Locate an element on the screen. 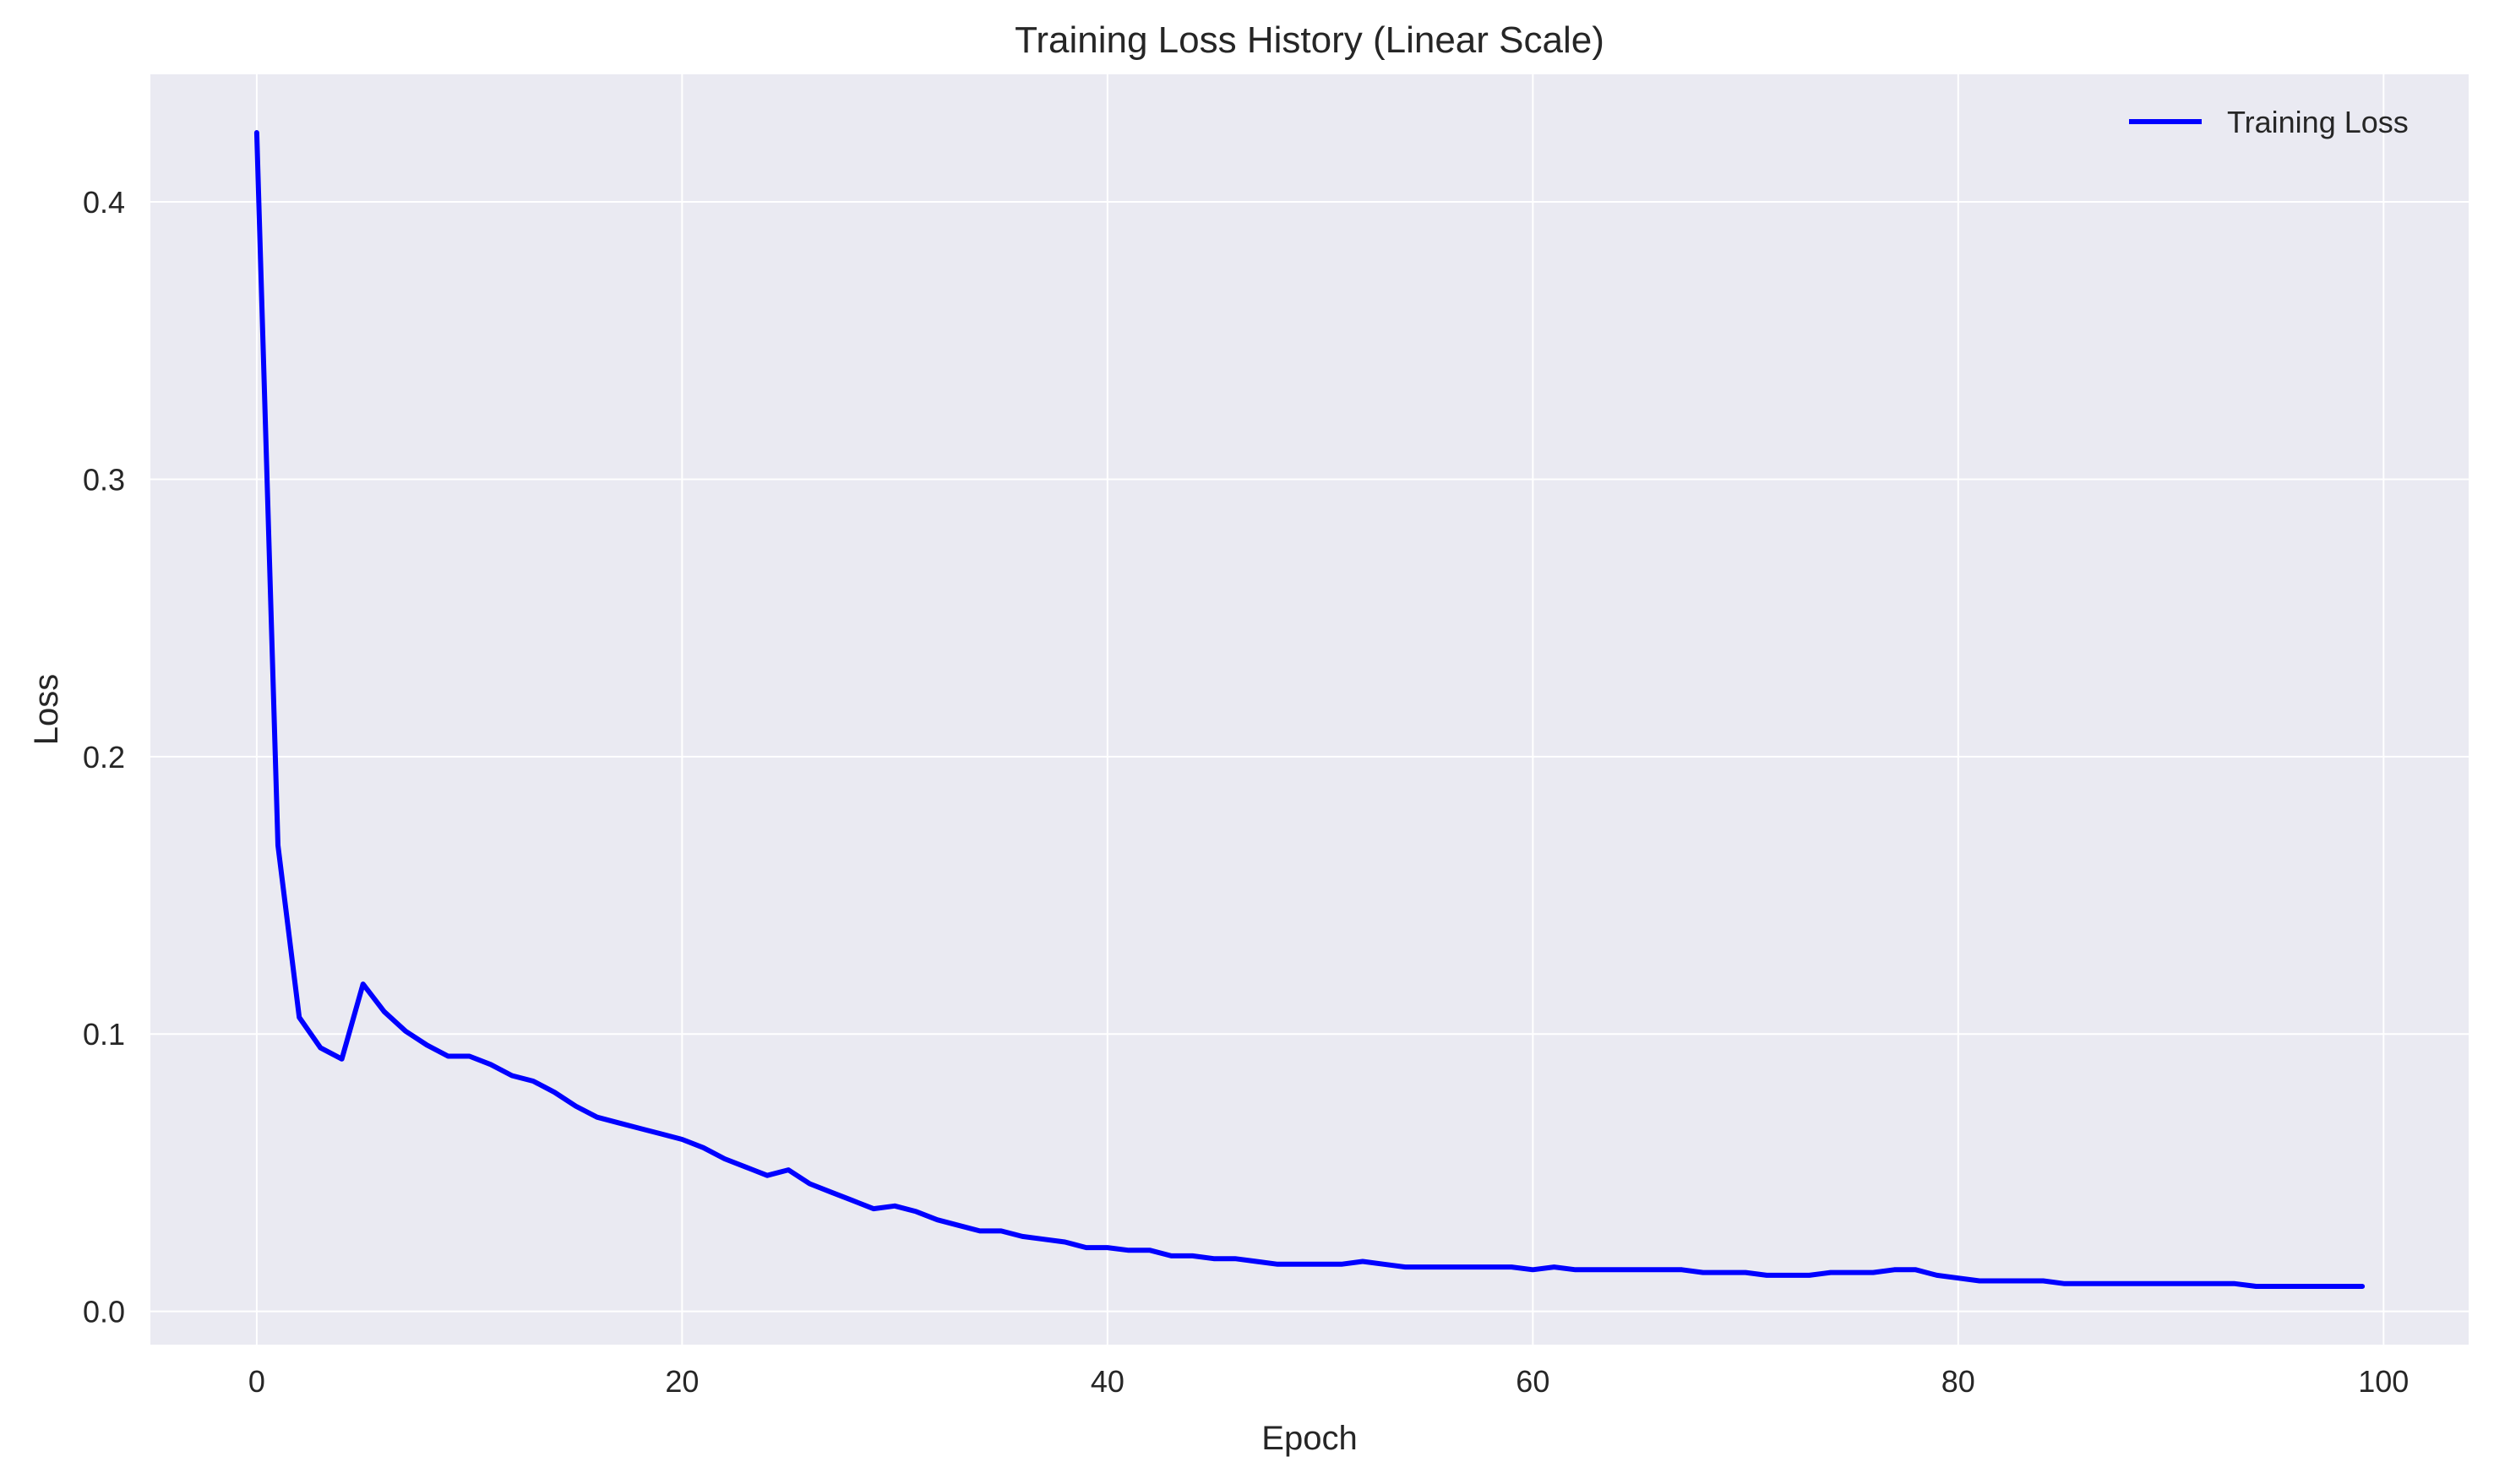 This screenshot has height=1484, width=2494. x-tick-label: 60 is located at coordinates (1532, 1381).